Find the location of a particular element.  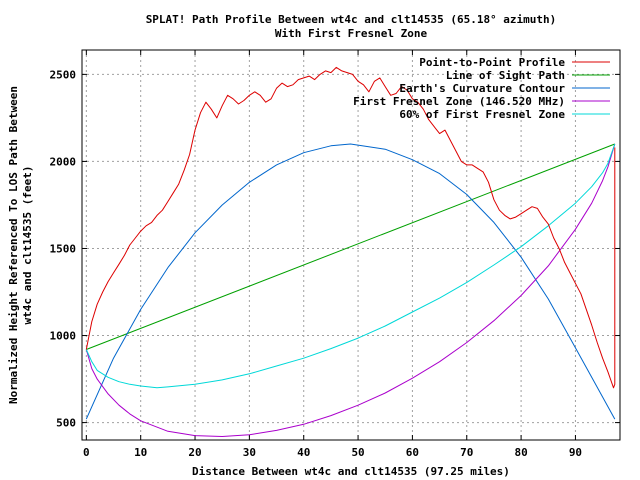

y-tick-label: 2000 is located at coordinates (63, 161).